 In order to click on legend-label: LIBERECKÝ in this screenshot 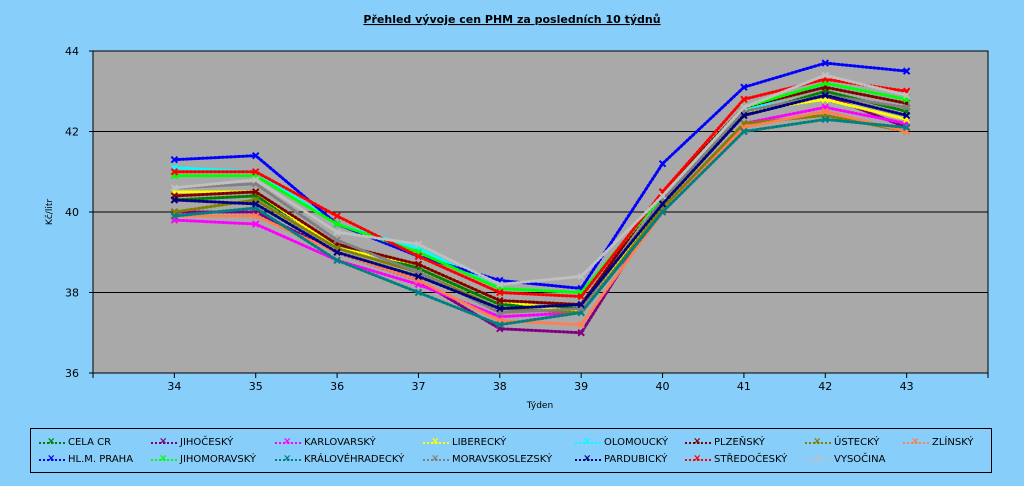, I will do `click(479, 442)`.